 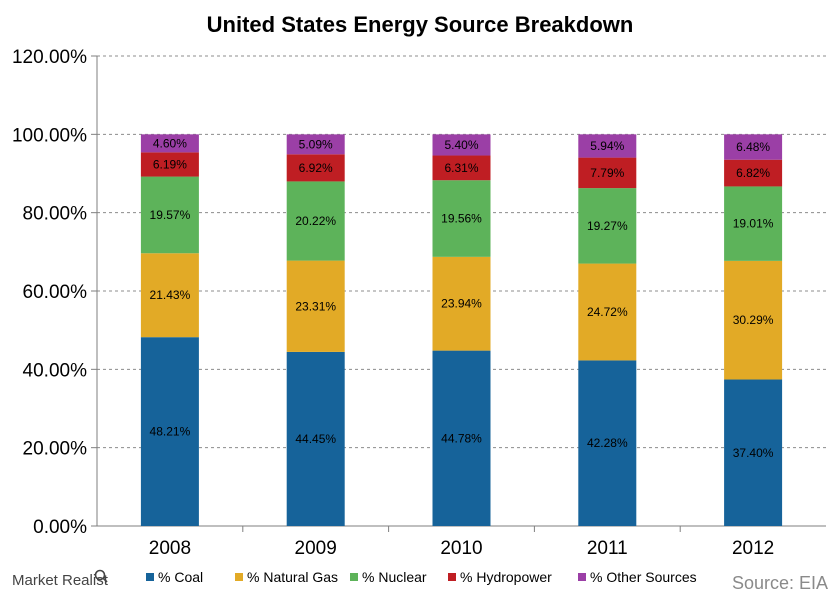 I want to click on data-label: 21.43%, so click(x=170, y=295).